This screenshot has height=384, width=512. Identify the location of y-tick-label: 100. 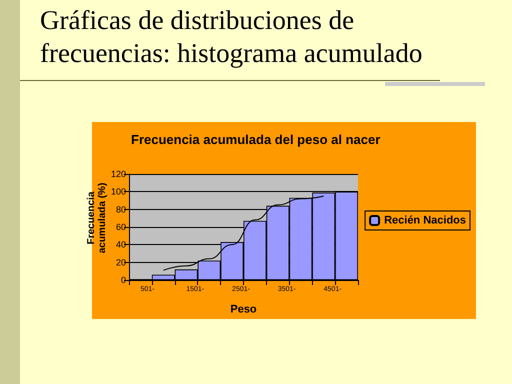
(118, 191).